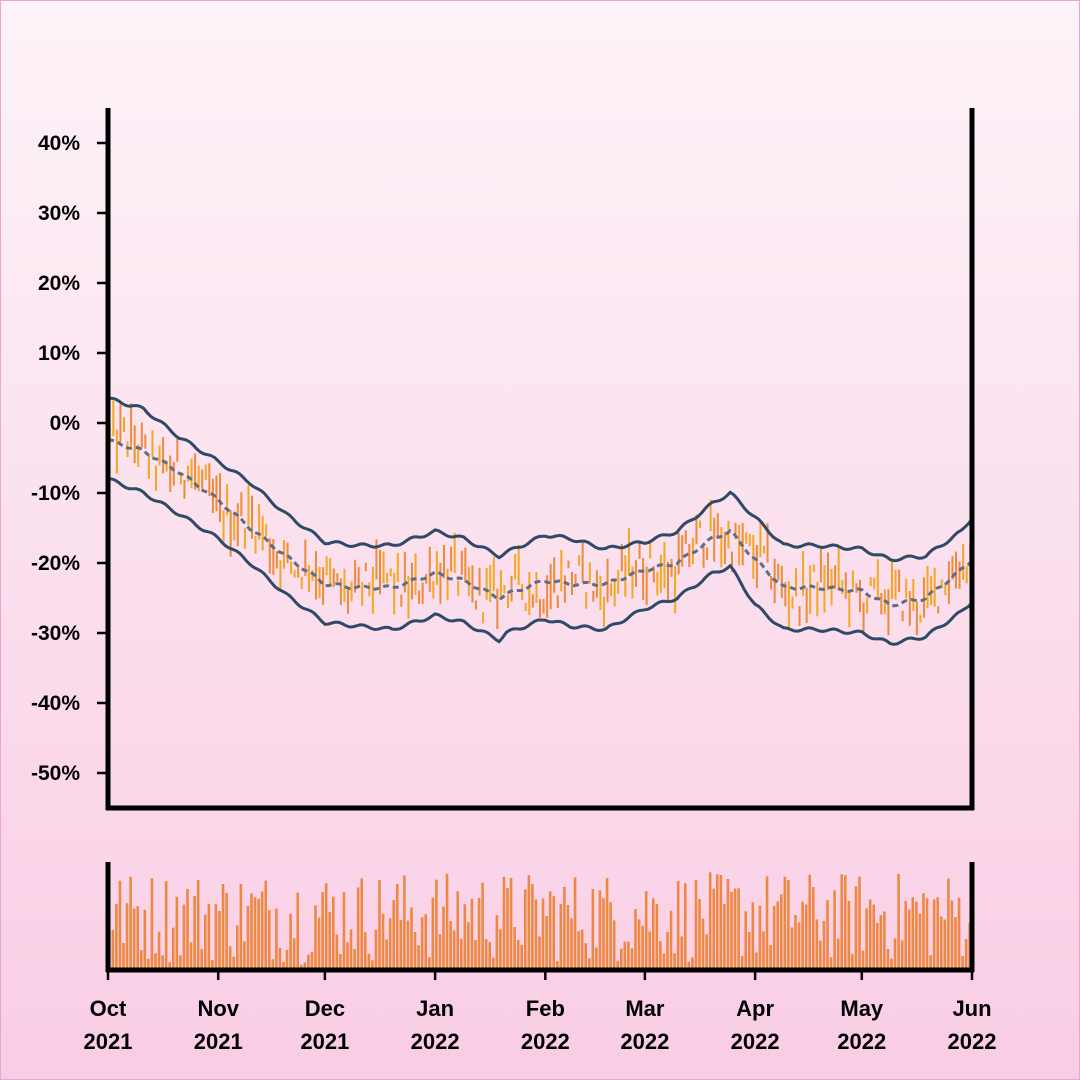 The image size is (1080, 1080). What do you see at coordinates (59, 283) in the screenshot?
I see `y-tick-label: 20%` at bounding box center [59, 283].